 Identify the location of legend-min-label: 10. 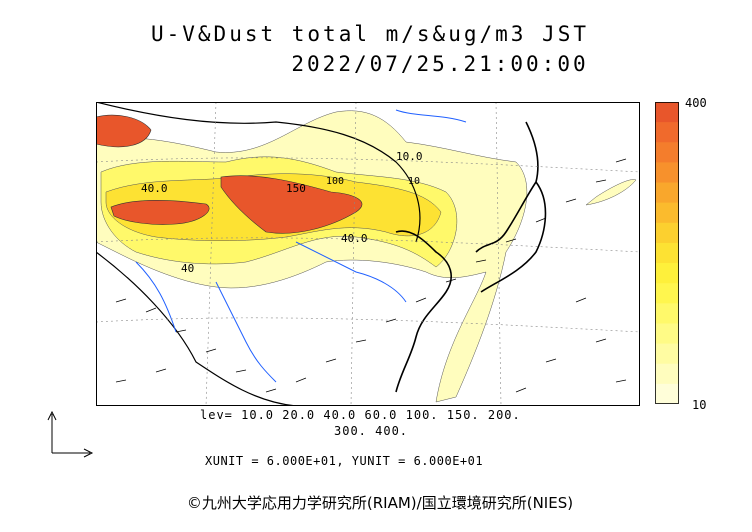
(699, 405).